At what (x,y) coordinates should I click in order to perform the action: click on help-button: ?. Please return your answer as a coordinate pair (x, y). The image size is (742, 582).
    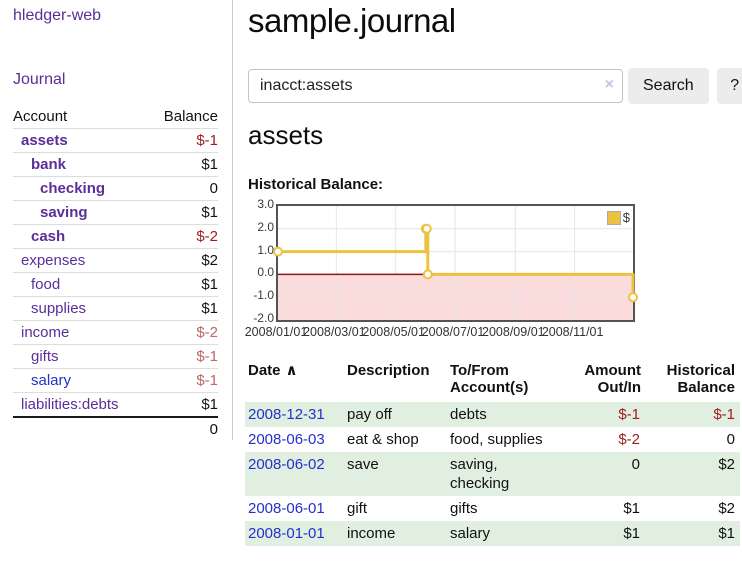
    Looking at the image, I should click on (729, 86).